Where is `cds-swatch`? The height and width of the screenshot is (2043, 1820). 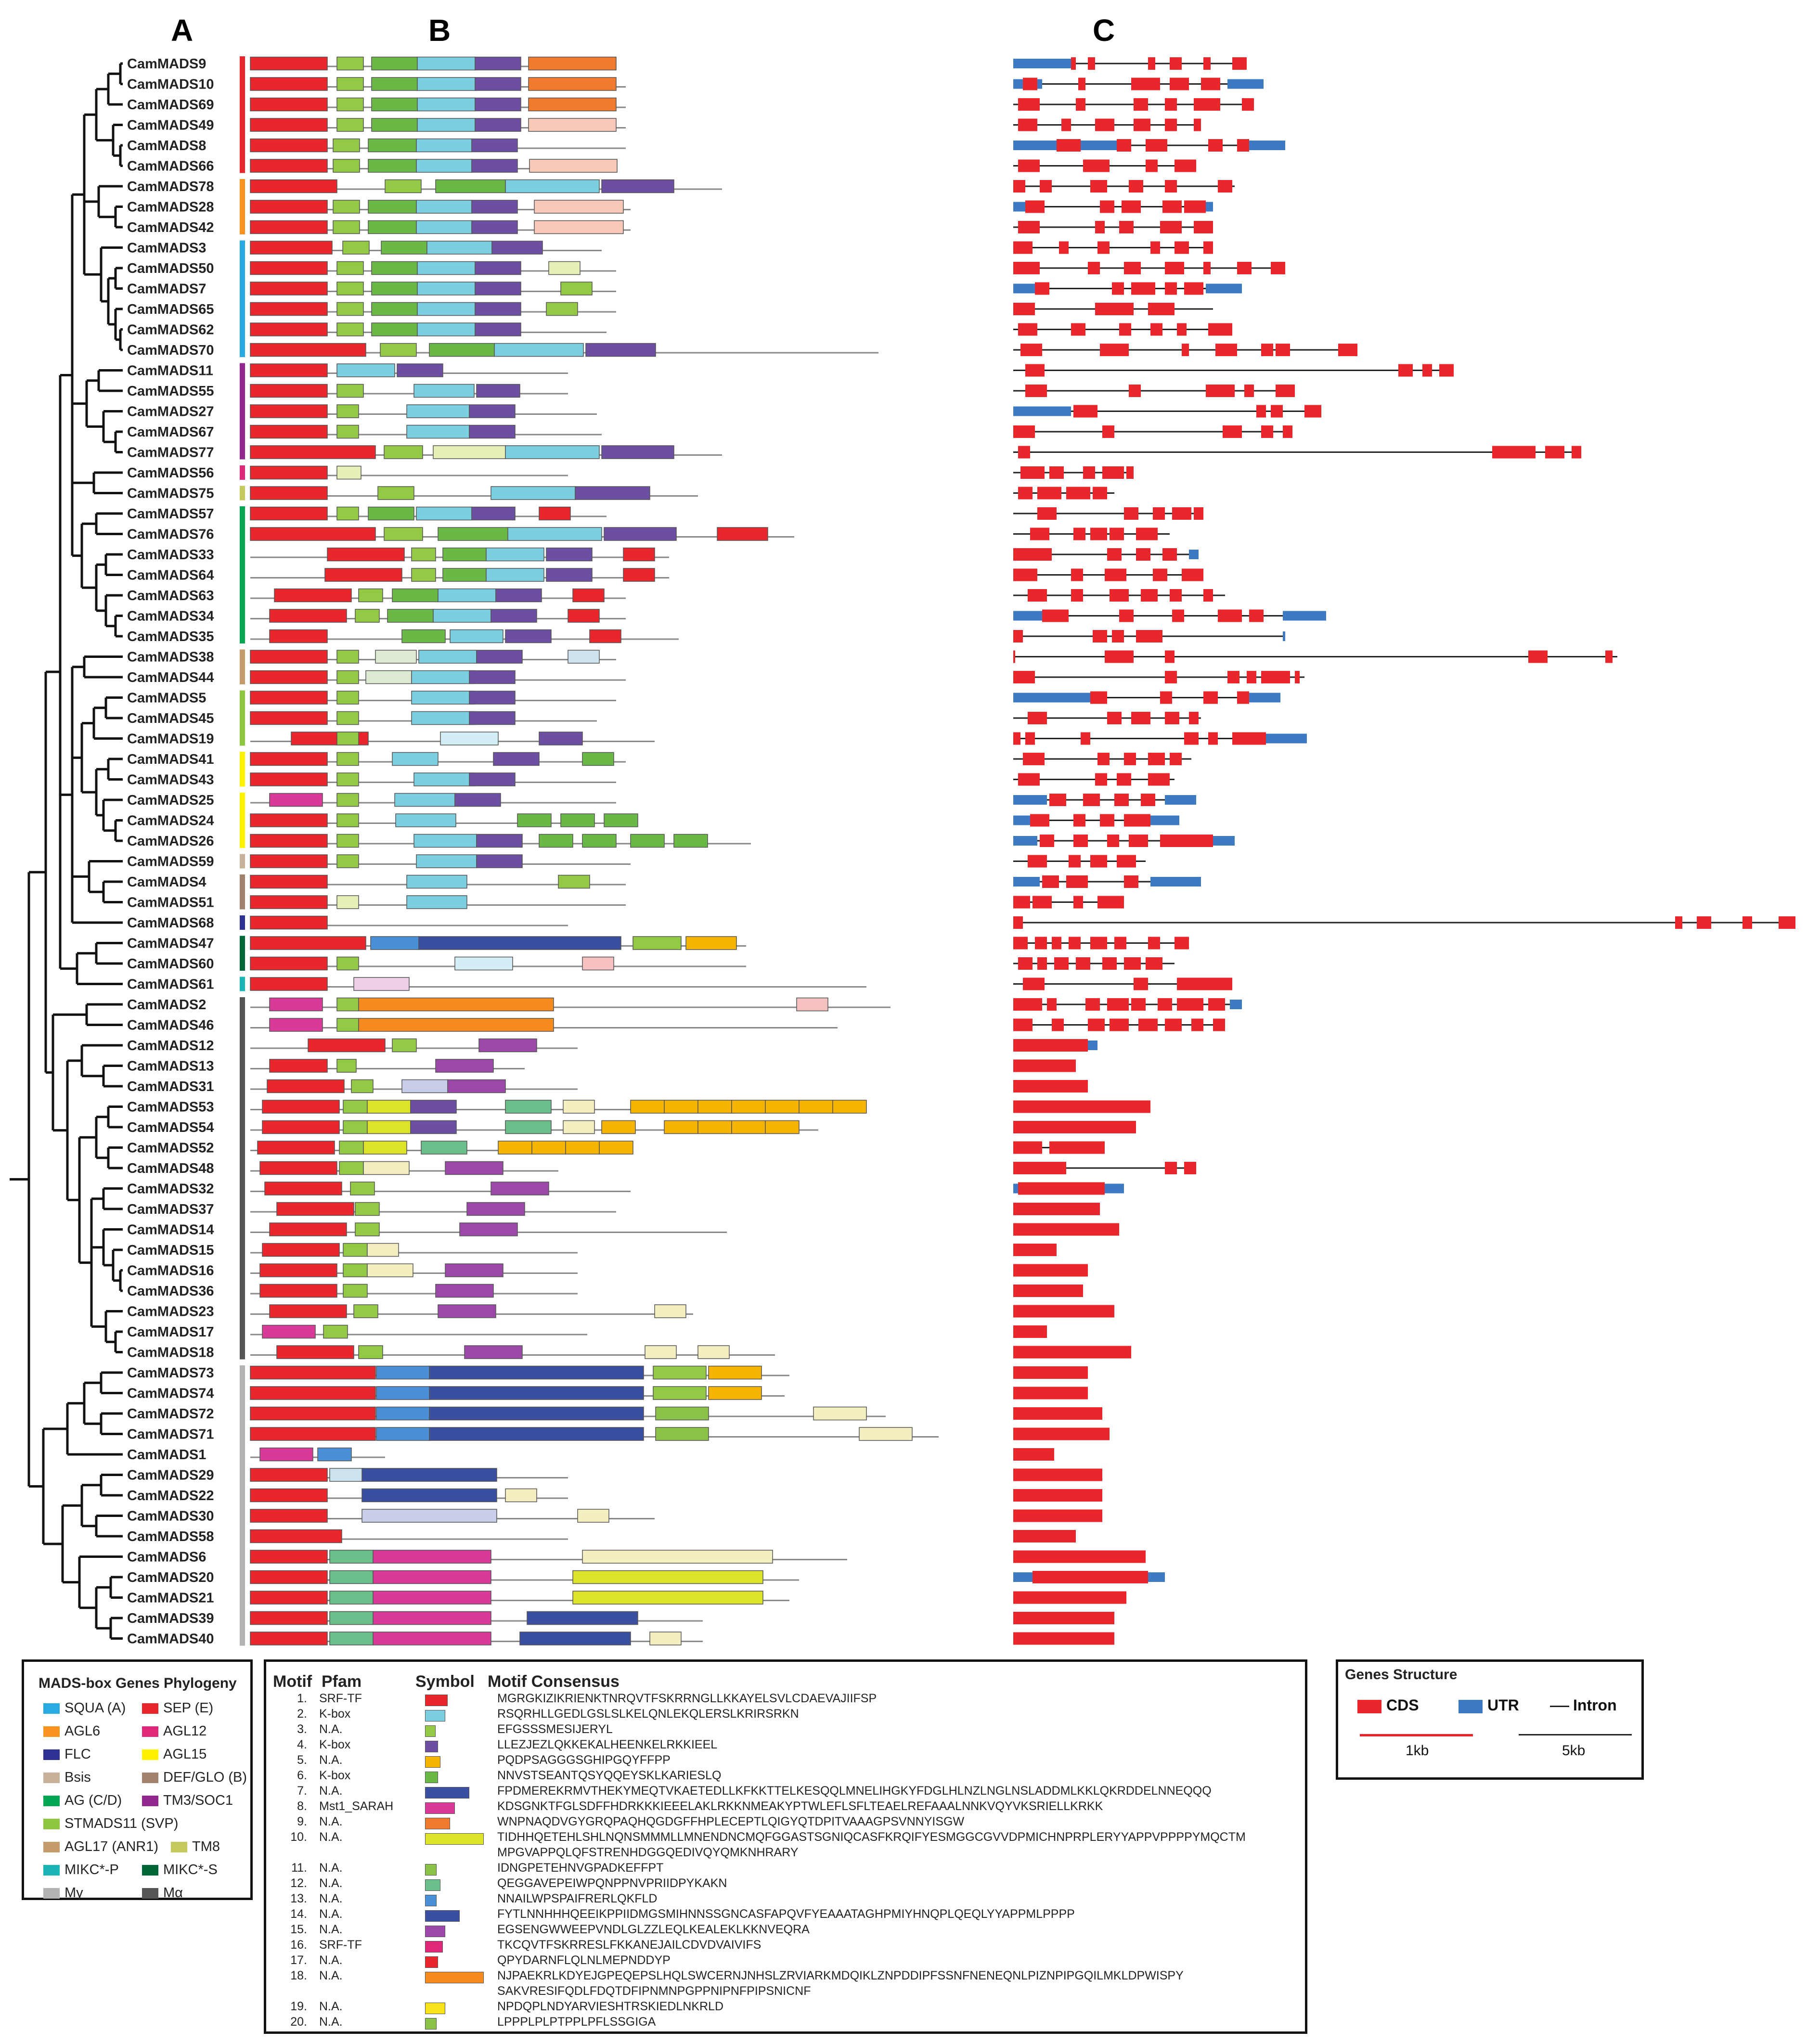
cds-swatch is located at coordinates (1369, 1706).